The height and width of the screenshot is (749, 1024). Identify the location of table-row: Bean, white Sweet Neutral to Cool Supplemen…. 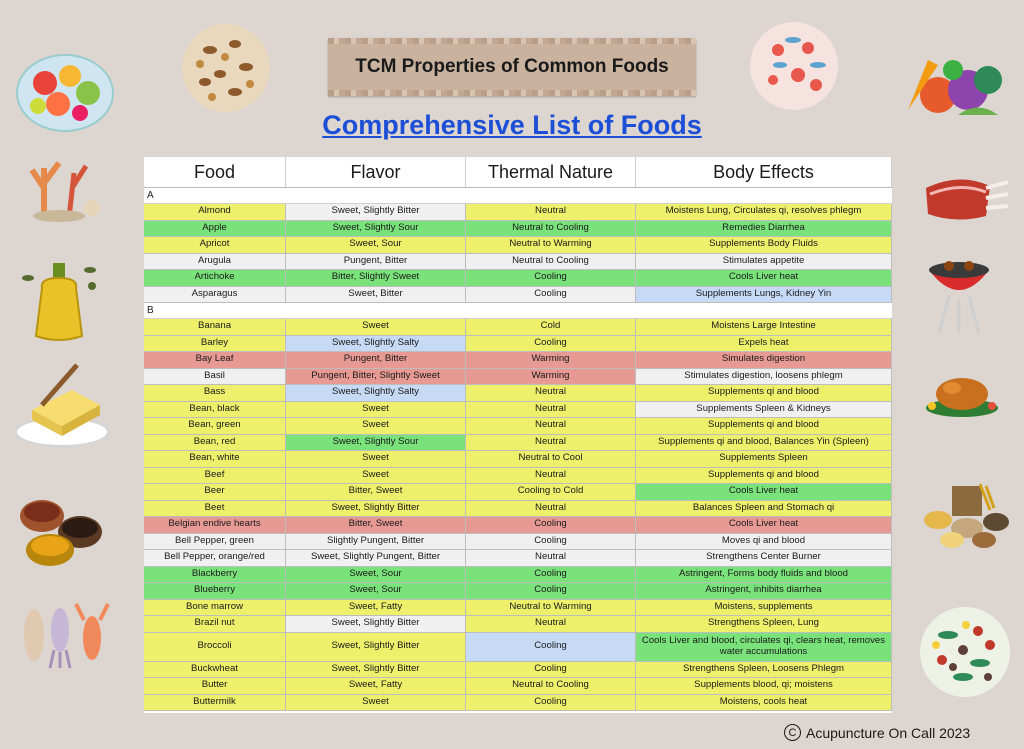
(518, 459).